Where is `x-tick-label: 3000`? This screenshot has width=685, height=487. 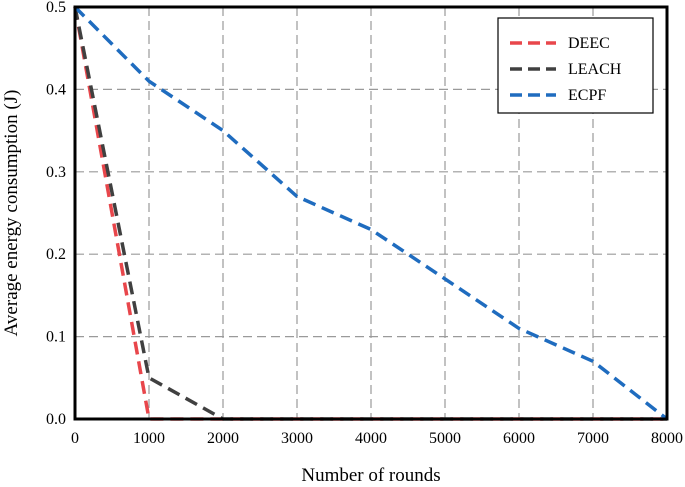 x-tick-label: 3000 is located at coordinates (297, 438).